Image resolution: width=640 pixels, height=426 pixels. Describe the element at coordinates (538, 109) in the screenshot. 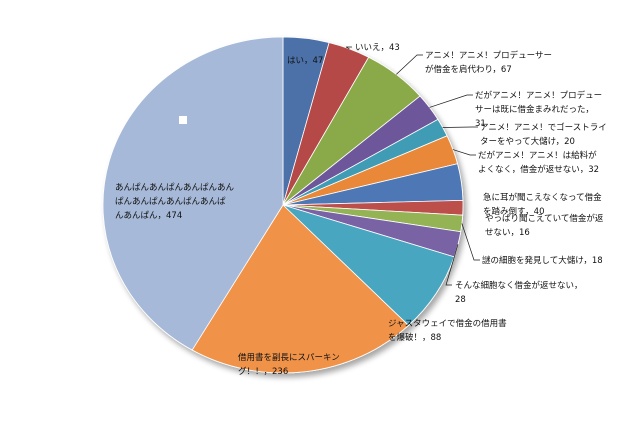

I see `data-label-4: だがアニメ！アニメ！プロデューサーは既に借金まみれだった， 31` at that location.